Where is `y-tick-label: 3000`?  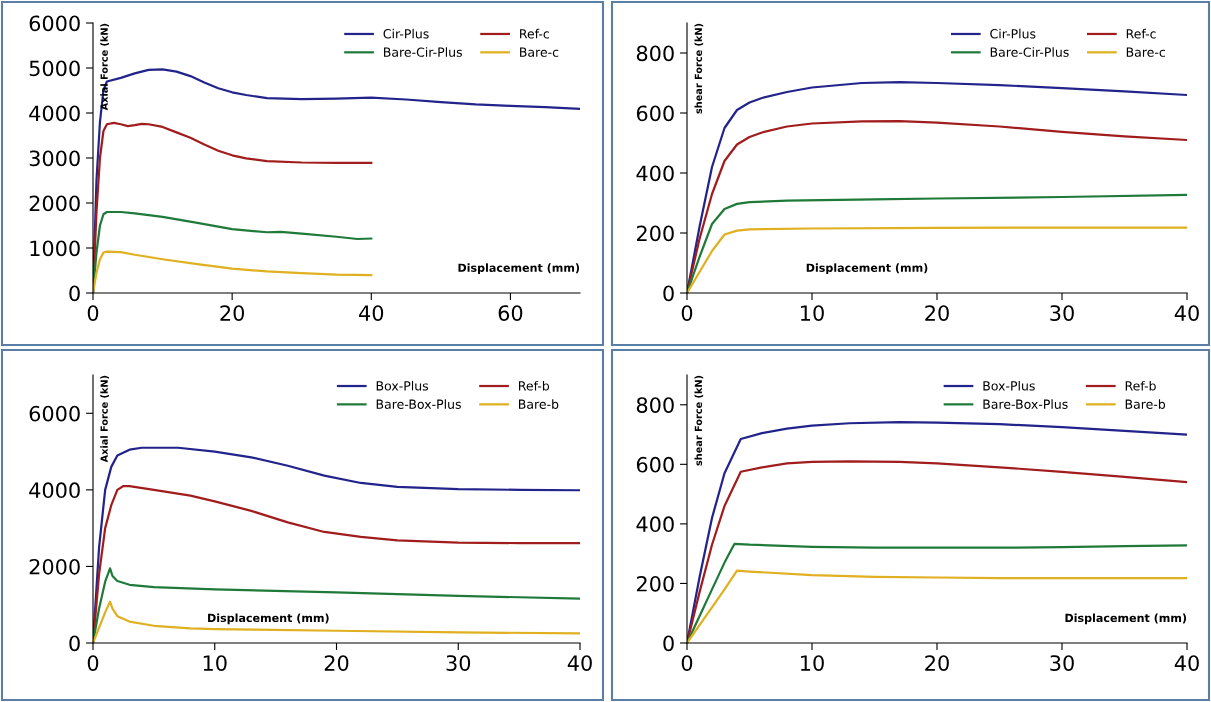 y-tick-label: 3000 is located at coordinates (54, 158).